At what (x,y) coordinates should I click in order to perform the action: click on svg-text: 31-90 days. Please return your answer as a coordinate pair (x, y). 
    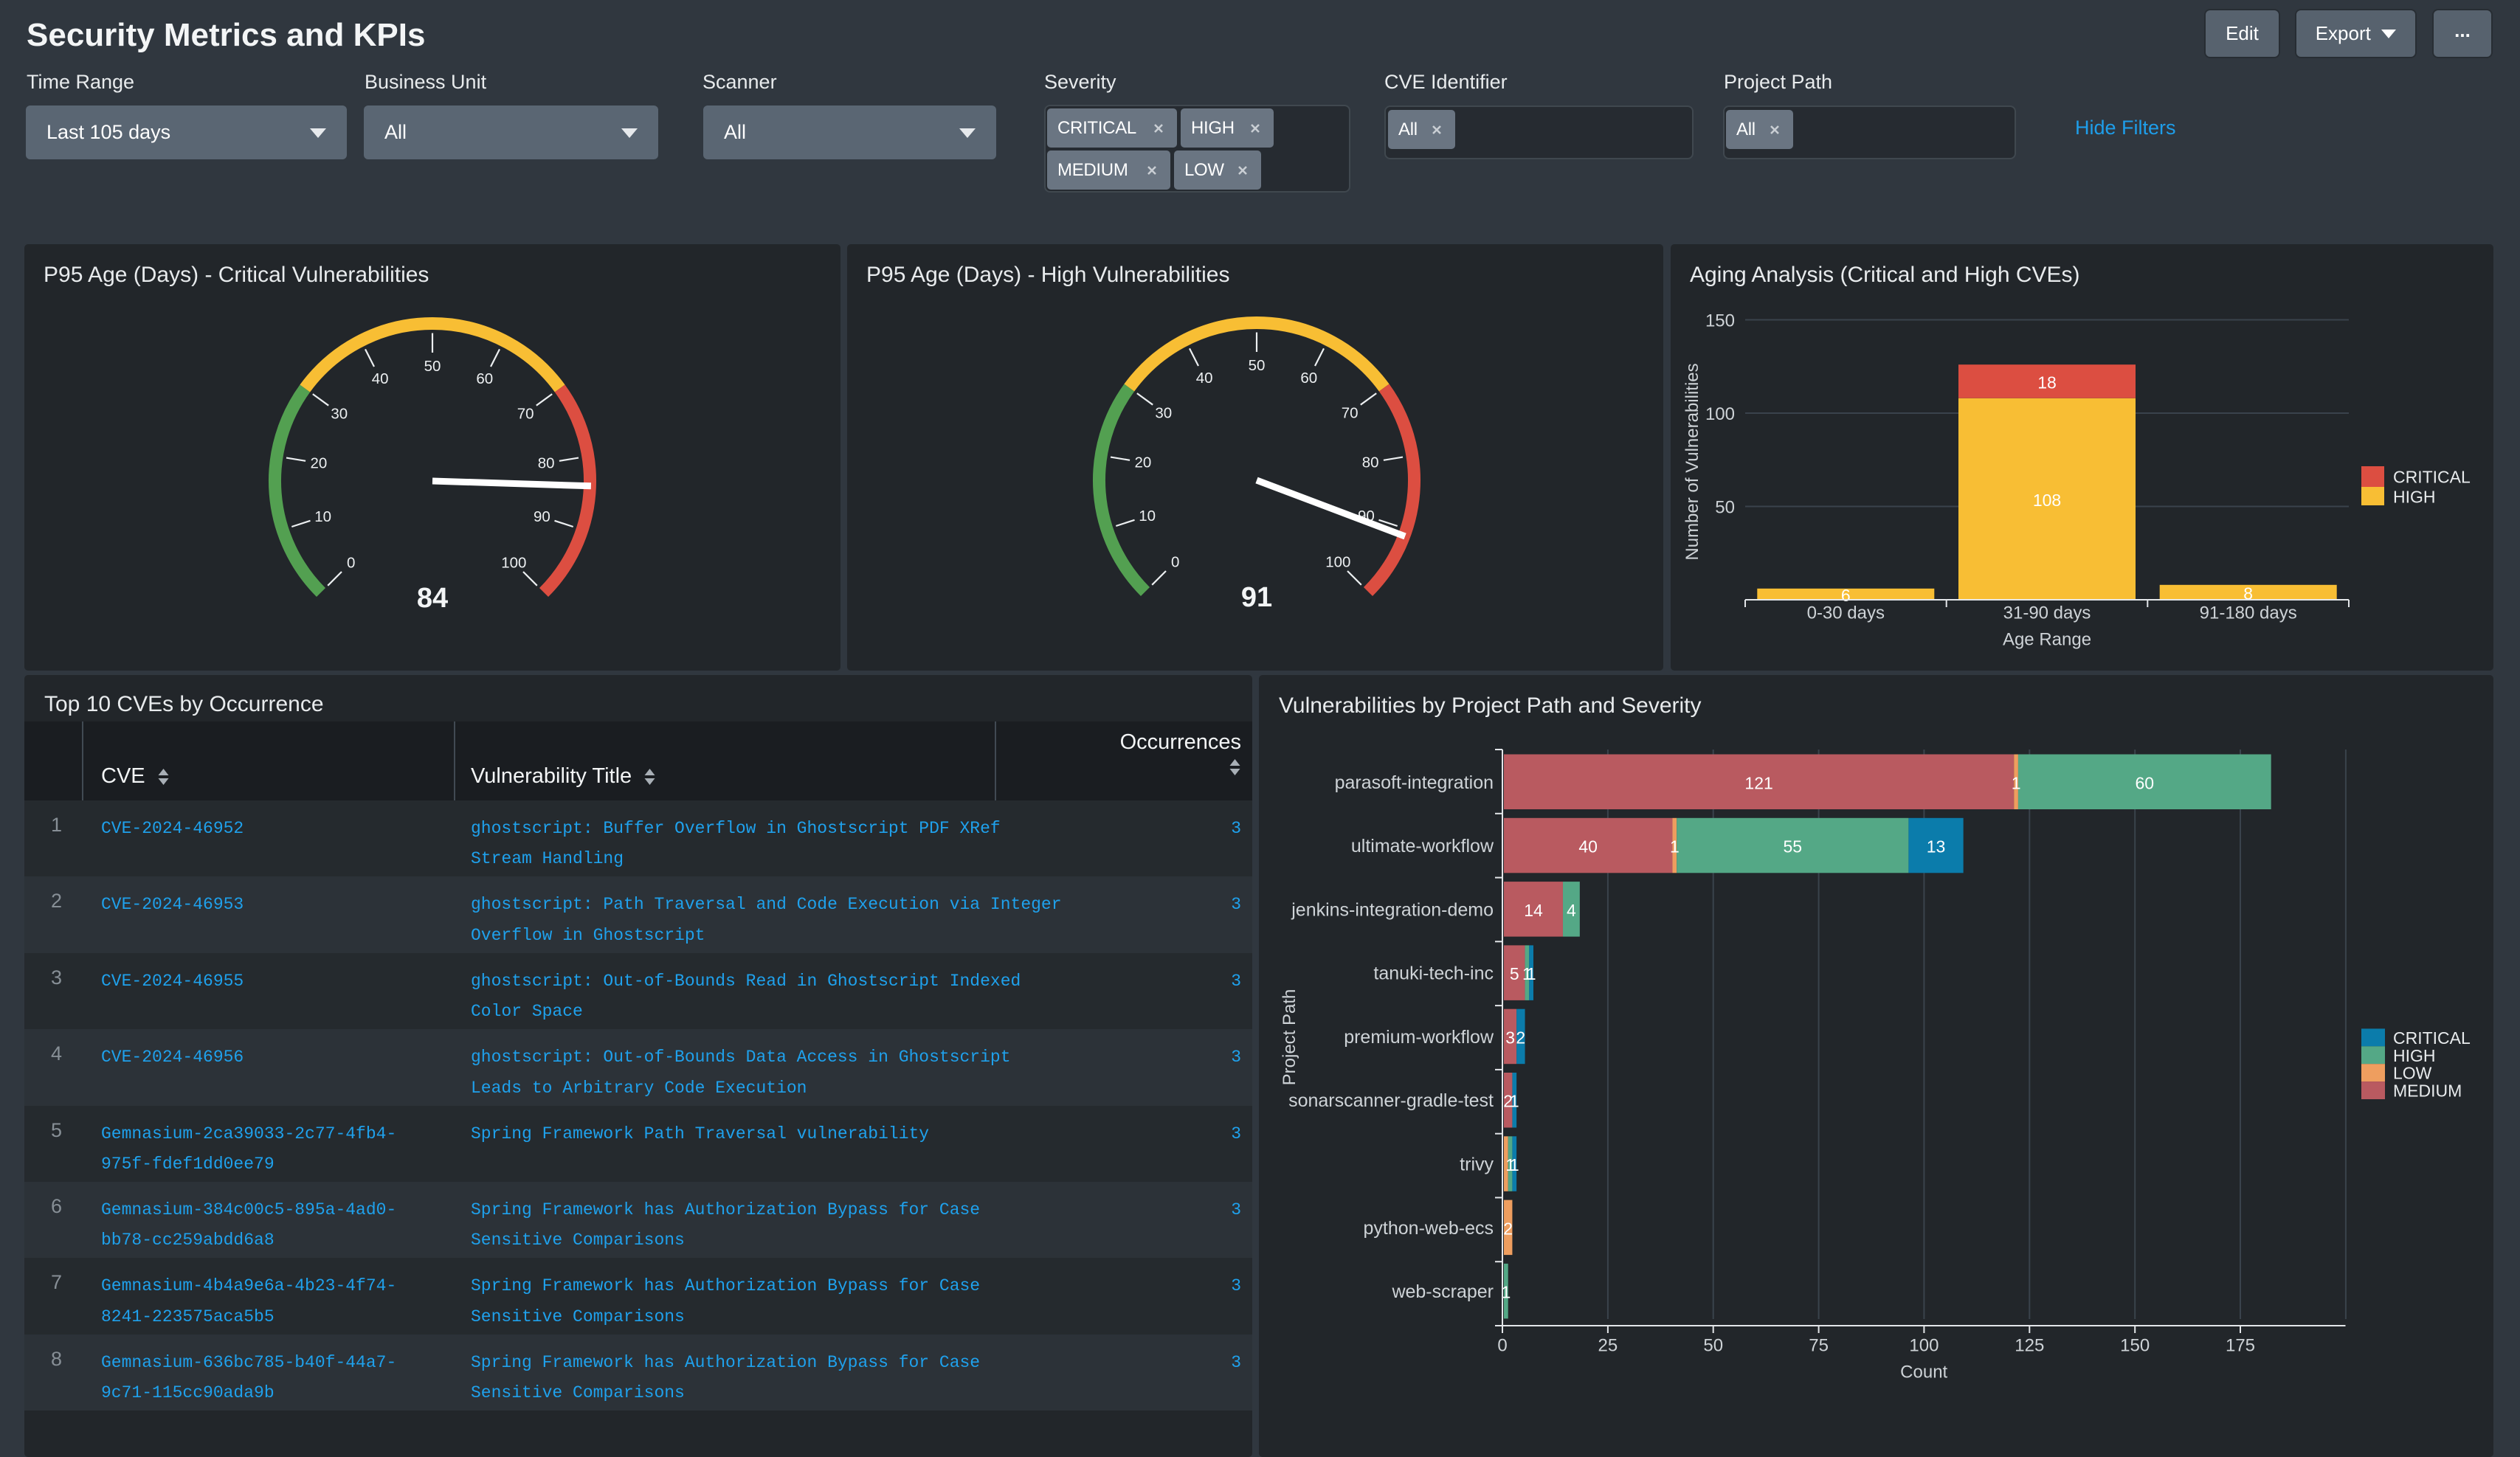
    Looking at the image, I should click on (2047, 613).